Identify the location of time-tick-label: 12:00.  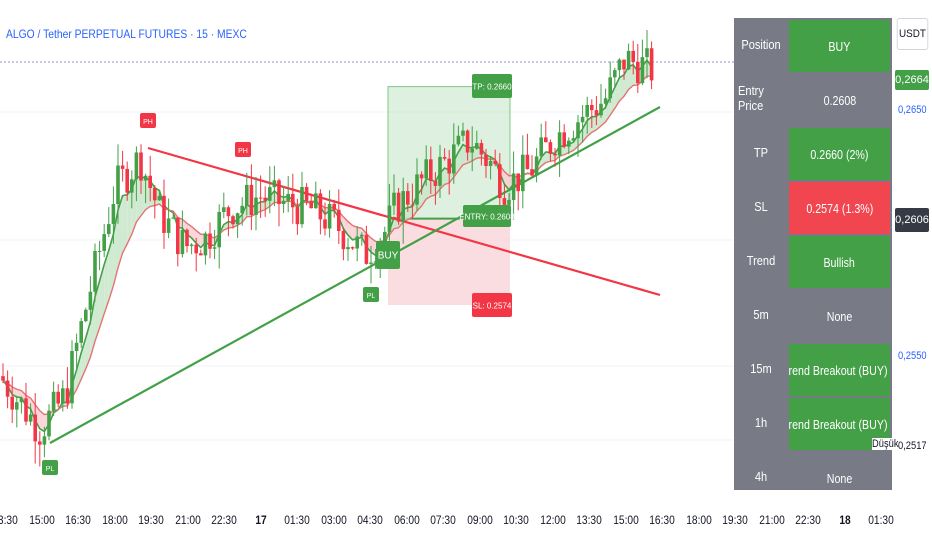
(552, 520).